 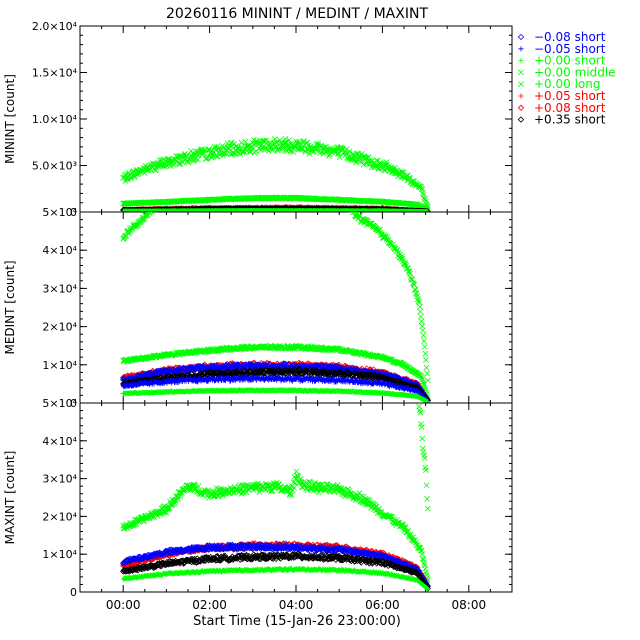 I want to click on y-tick-label-minint: 1.5×10⁴, so click(x=55, y=73).